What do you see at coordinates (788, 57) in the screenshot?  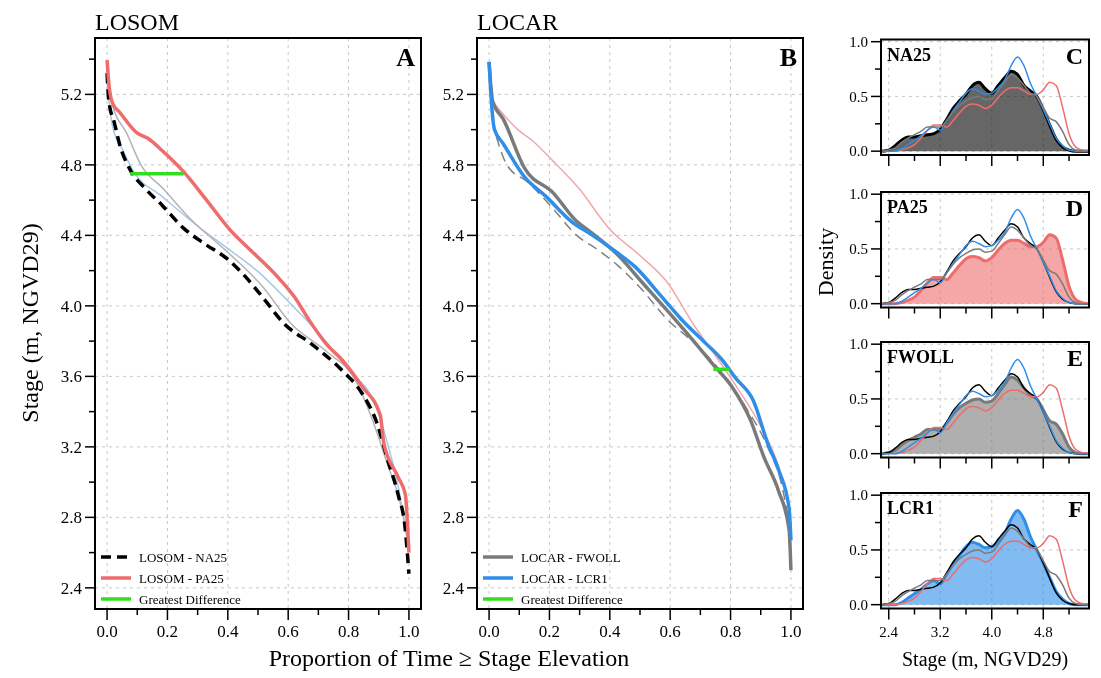 I see `annotation: B` at bounding box center [788, 57].